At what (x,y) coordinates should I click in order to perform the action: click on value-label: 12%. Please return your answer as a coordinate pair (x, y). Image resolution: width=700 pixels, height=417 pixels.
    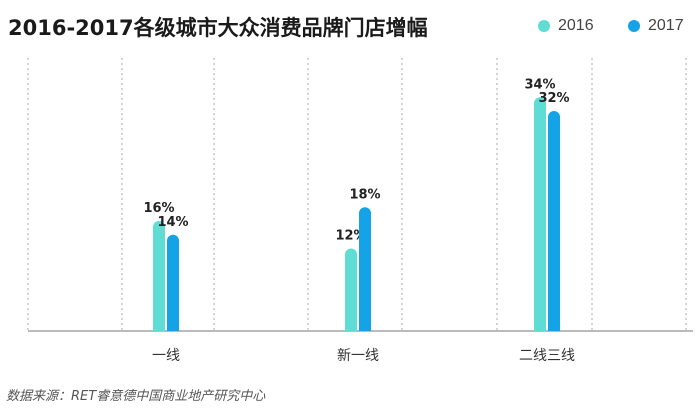
    Looking at the image, I should click on (350, 236).